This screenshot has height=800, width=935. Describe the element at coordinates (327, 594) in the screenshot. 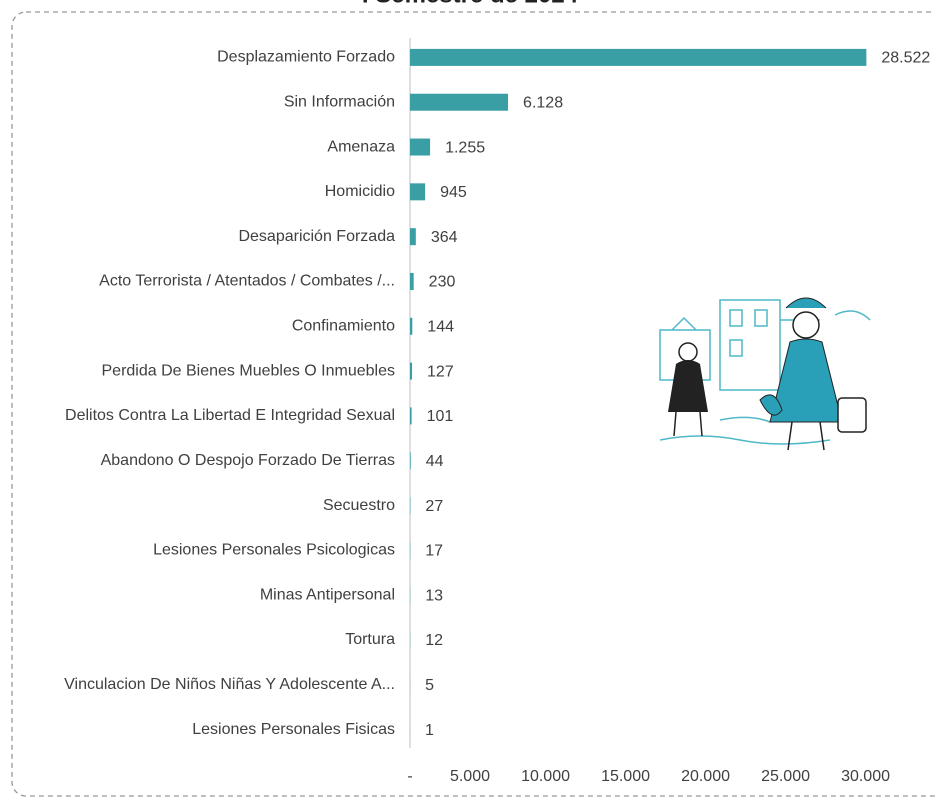

I see `y-tick-label: Minas Antipersonal` at that location.